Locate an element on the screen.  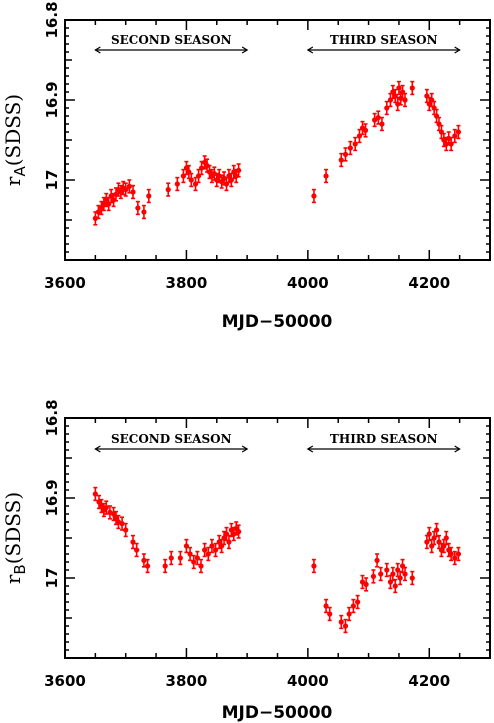
y-axis-label: rB(SDSS) is located at coordinates (15, 538).